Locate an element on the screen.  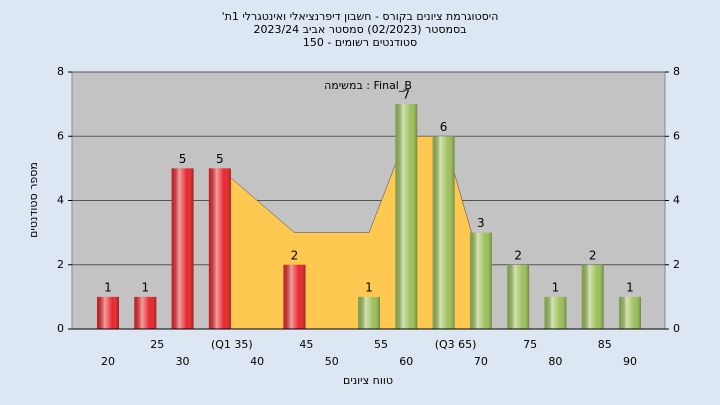
y2-tick-label: 6 is located at coordinates (676, 135).